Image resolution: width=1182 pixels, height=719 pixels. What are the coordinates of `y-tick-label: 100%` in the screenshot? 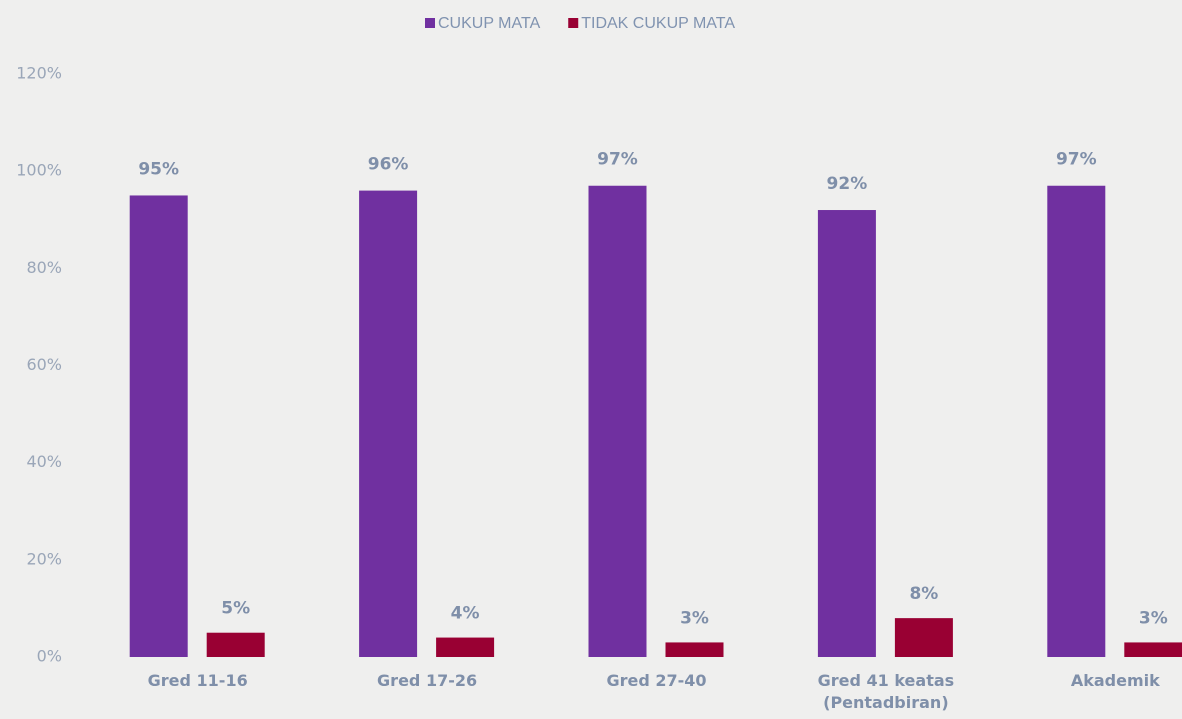 It's located at (39, 170).